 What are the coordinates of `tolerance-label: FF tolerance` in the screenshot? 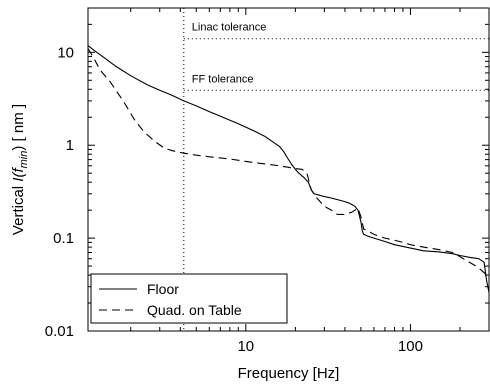 It's located at (223, 79).